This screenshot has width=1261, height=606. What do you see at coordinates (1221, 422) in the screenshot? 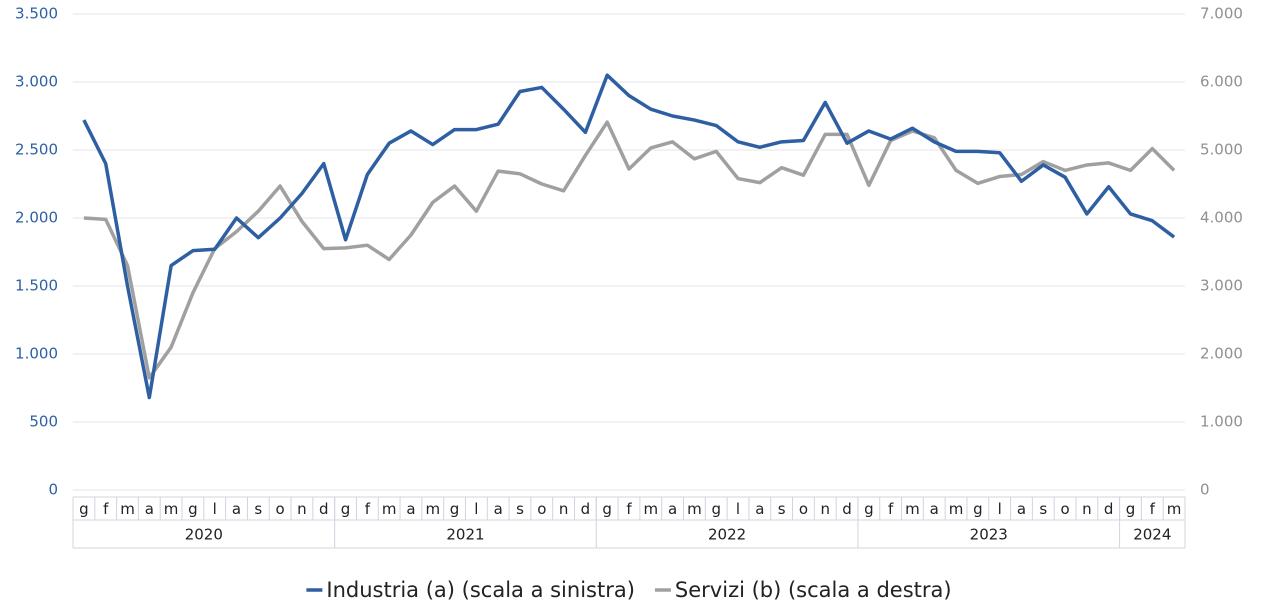
I see `y2-tick-label: 1.000` at bounding box center [1221, 422].